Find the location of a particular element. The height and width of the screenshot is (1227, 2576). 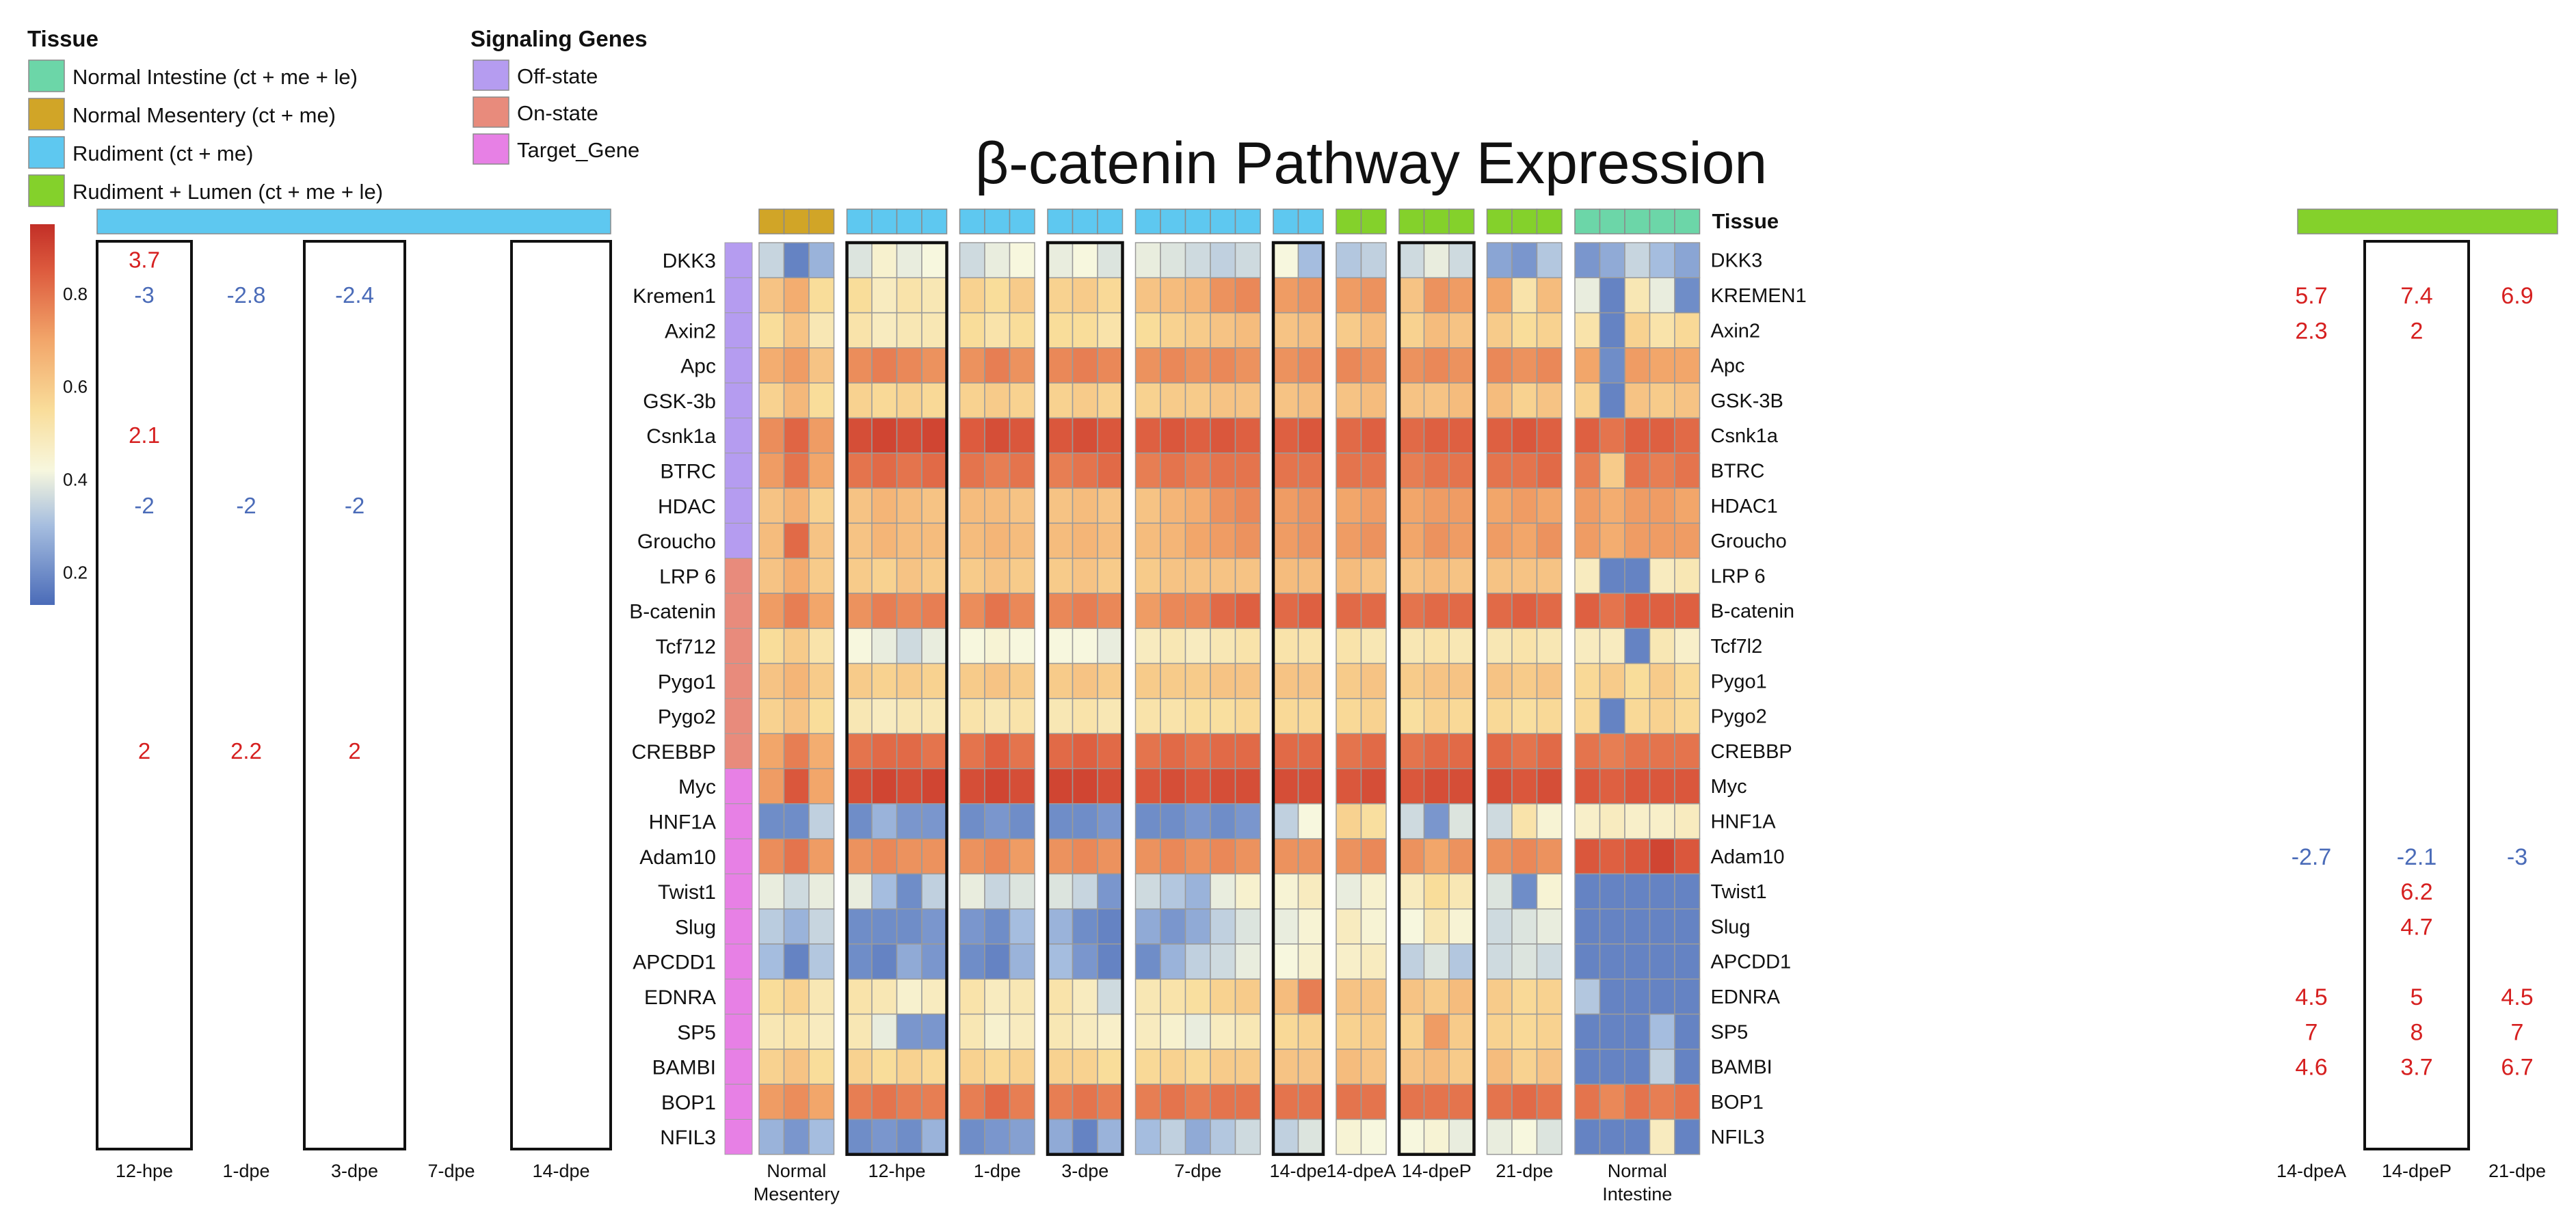

gene-label-left: EDNRA is located at coordinates (680, 997).